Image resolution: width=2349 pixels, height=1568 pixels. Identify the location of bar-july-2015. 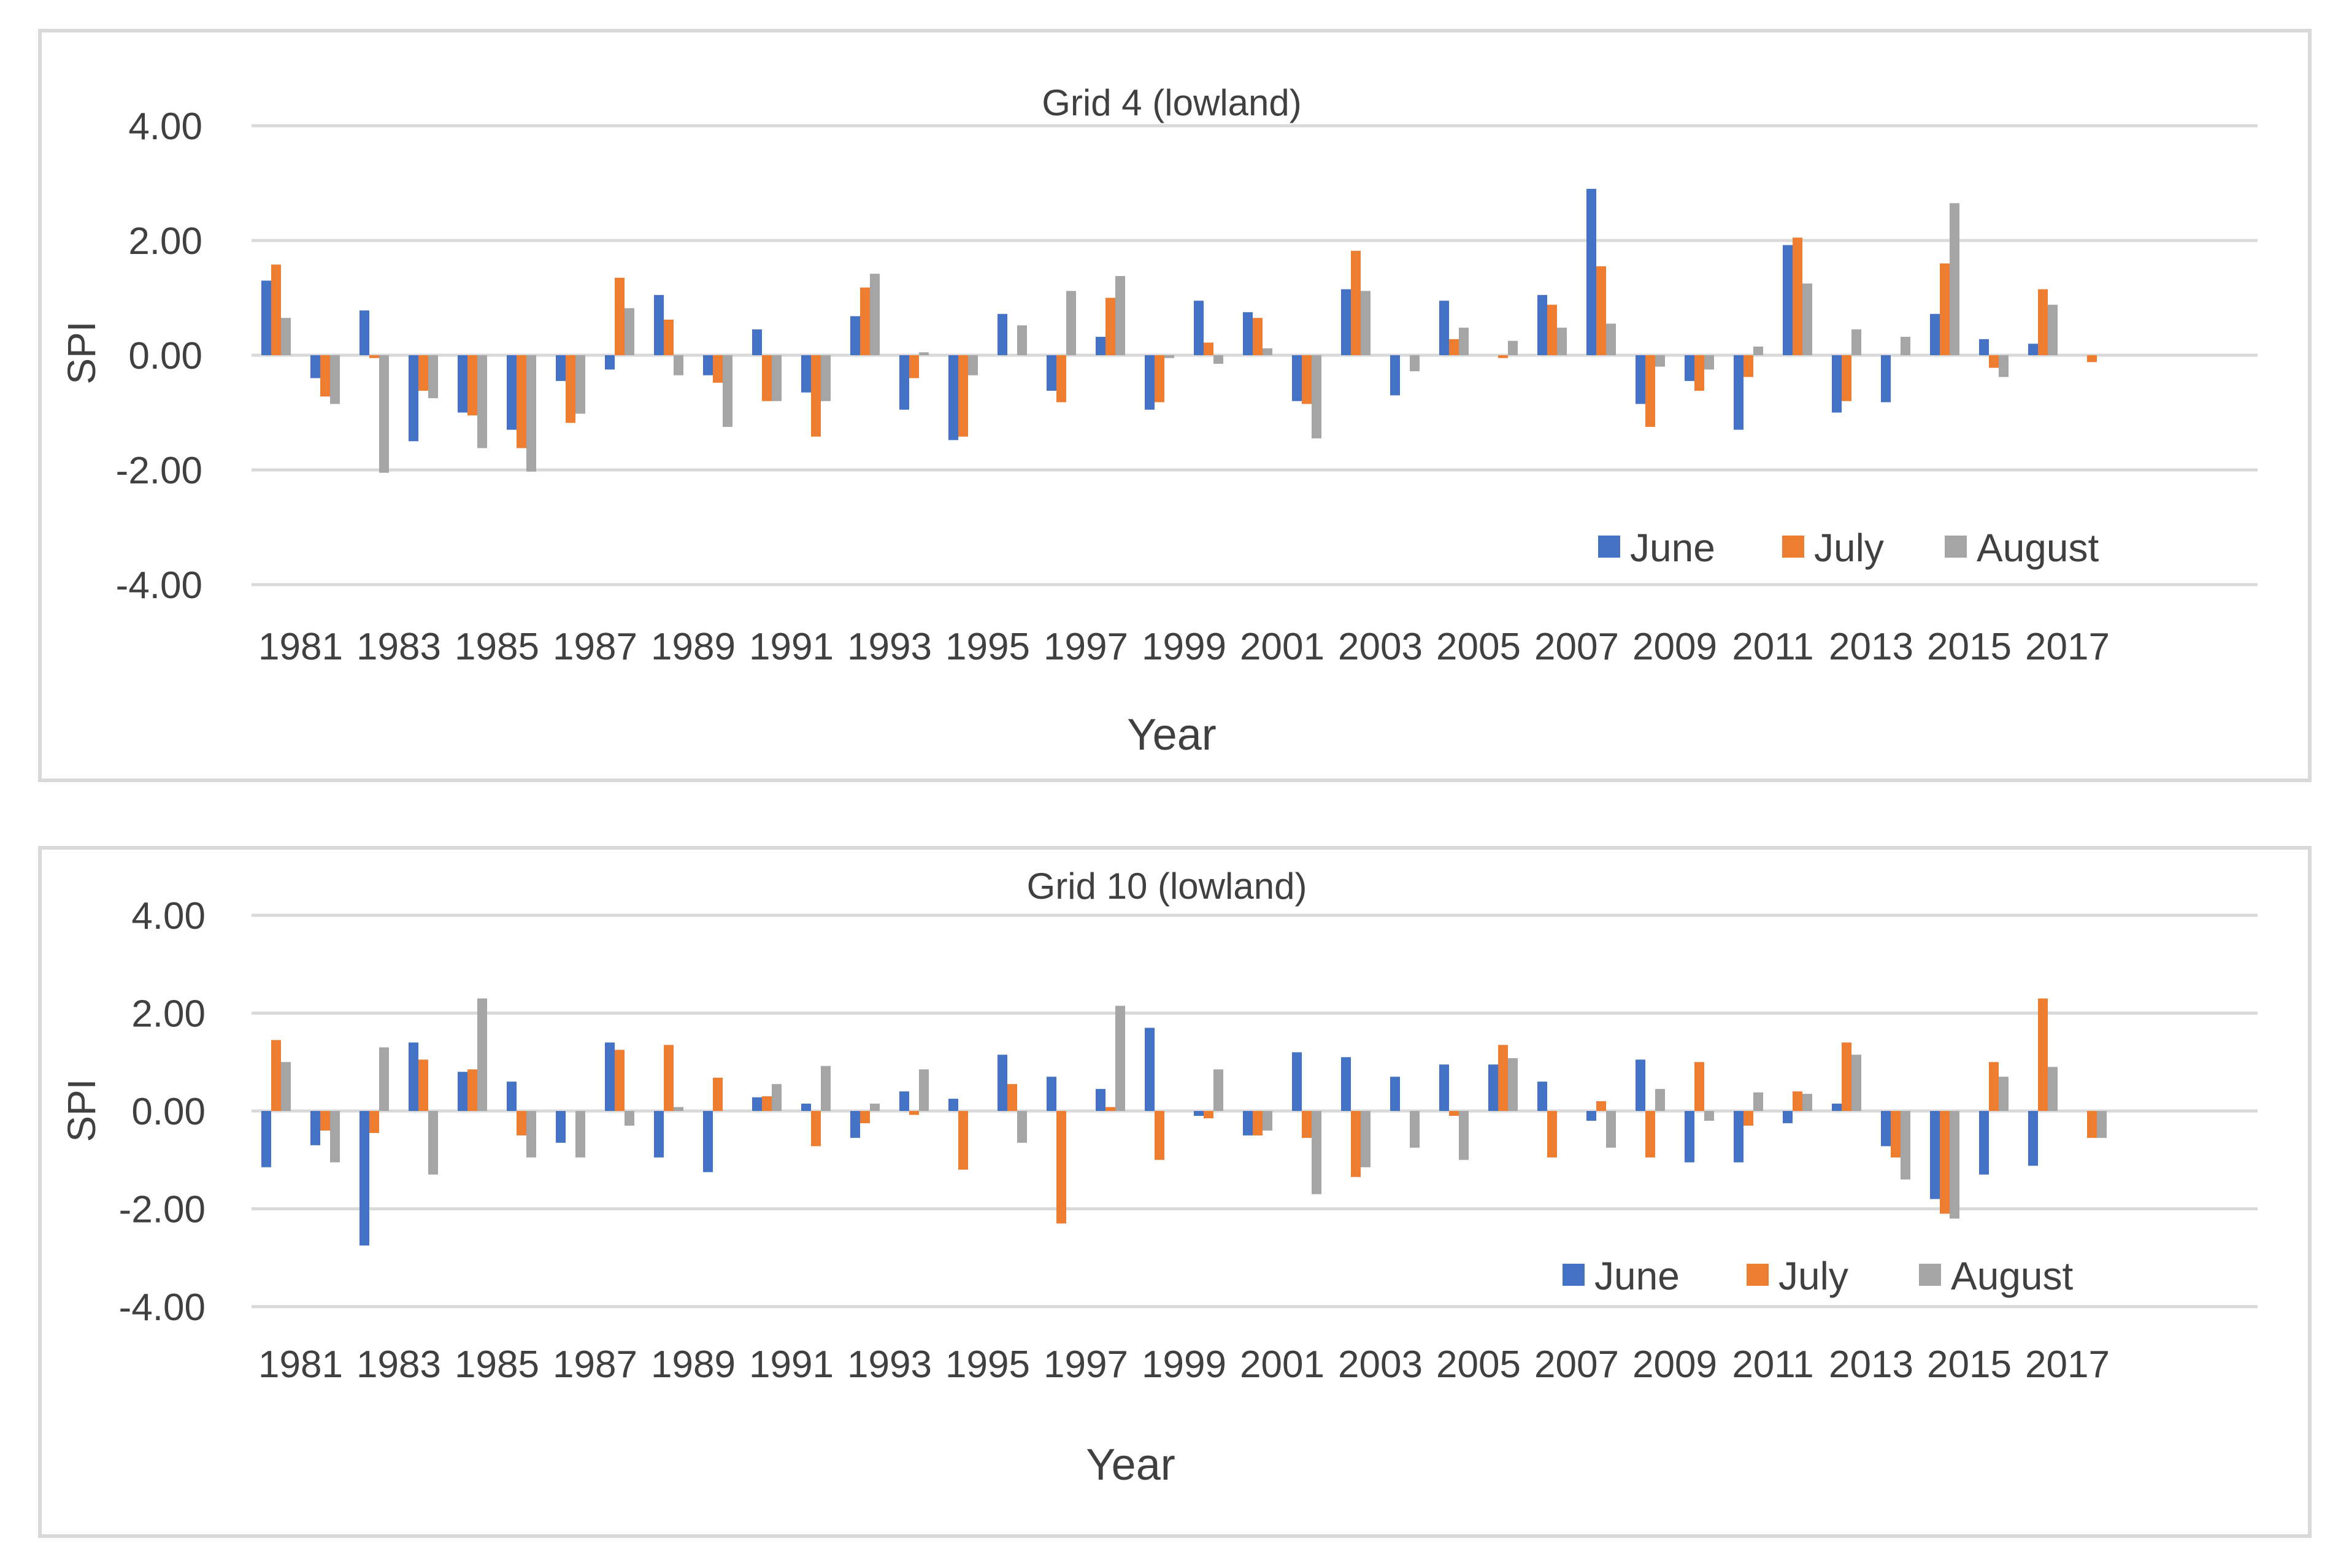
(1945, 309).